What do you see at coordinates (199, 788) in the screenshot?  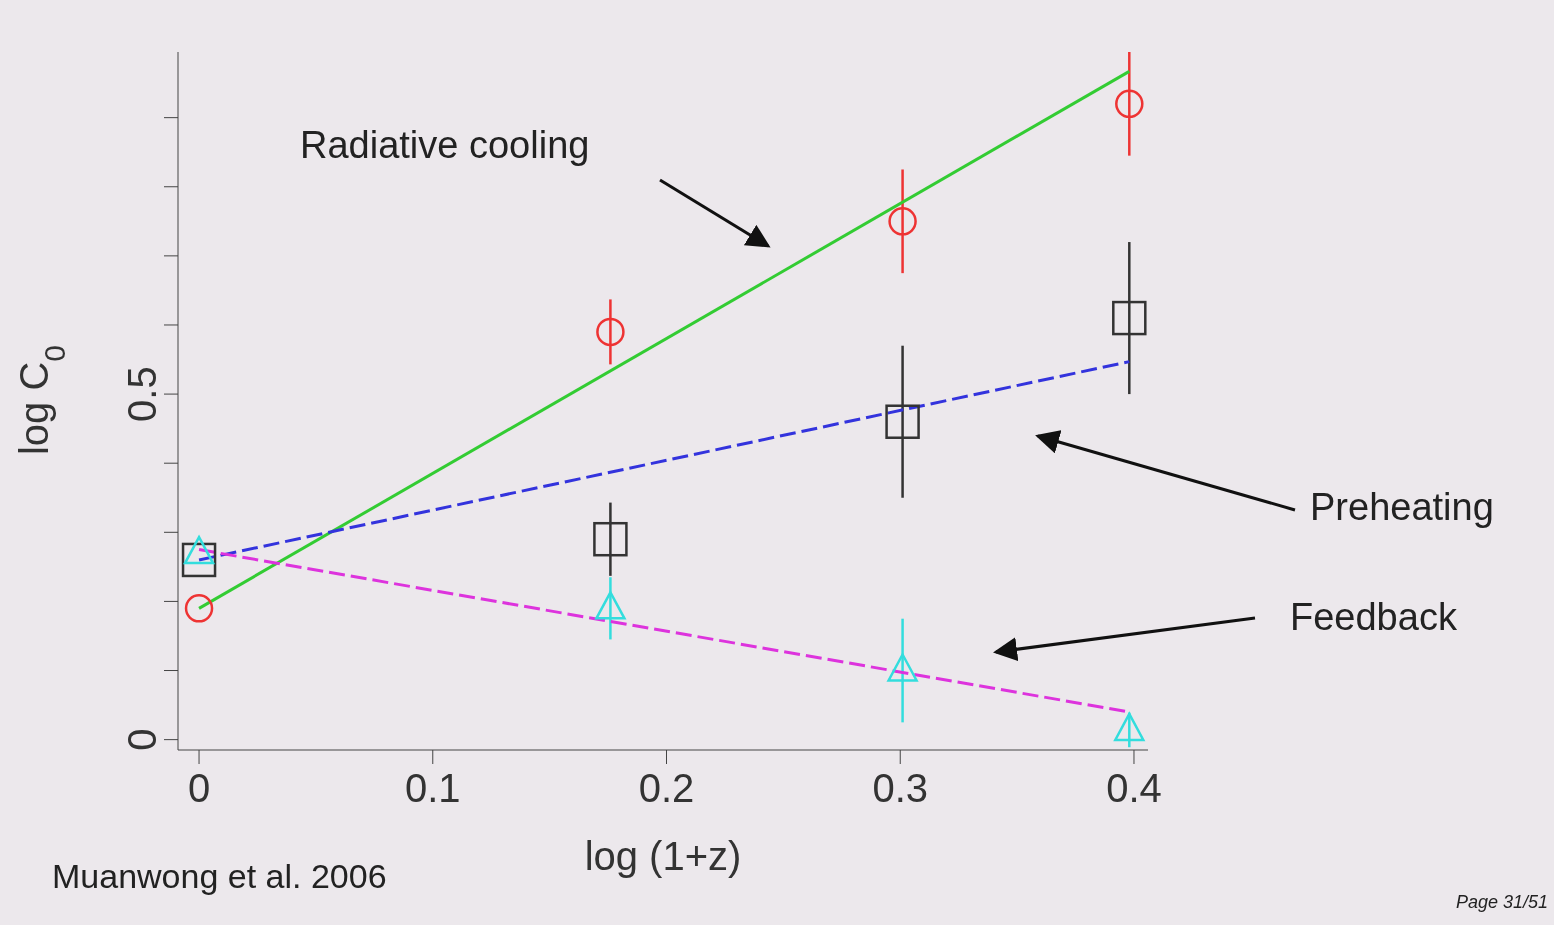 I see `x-tick-label: 0` at bounding box center [199, 788].